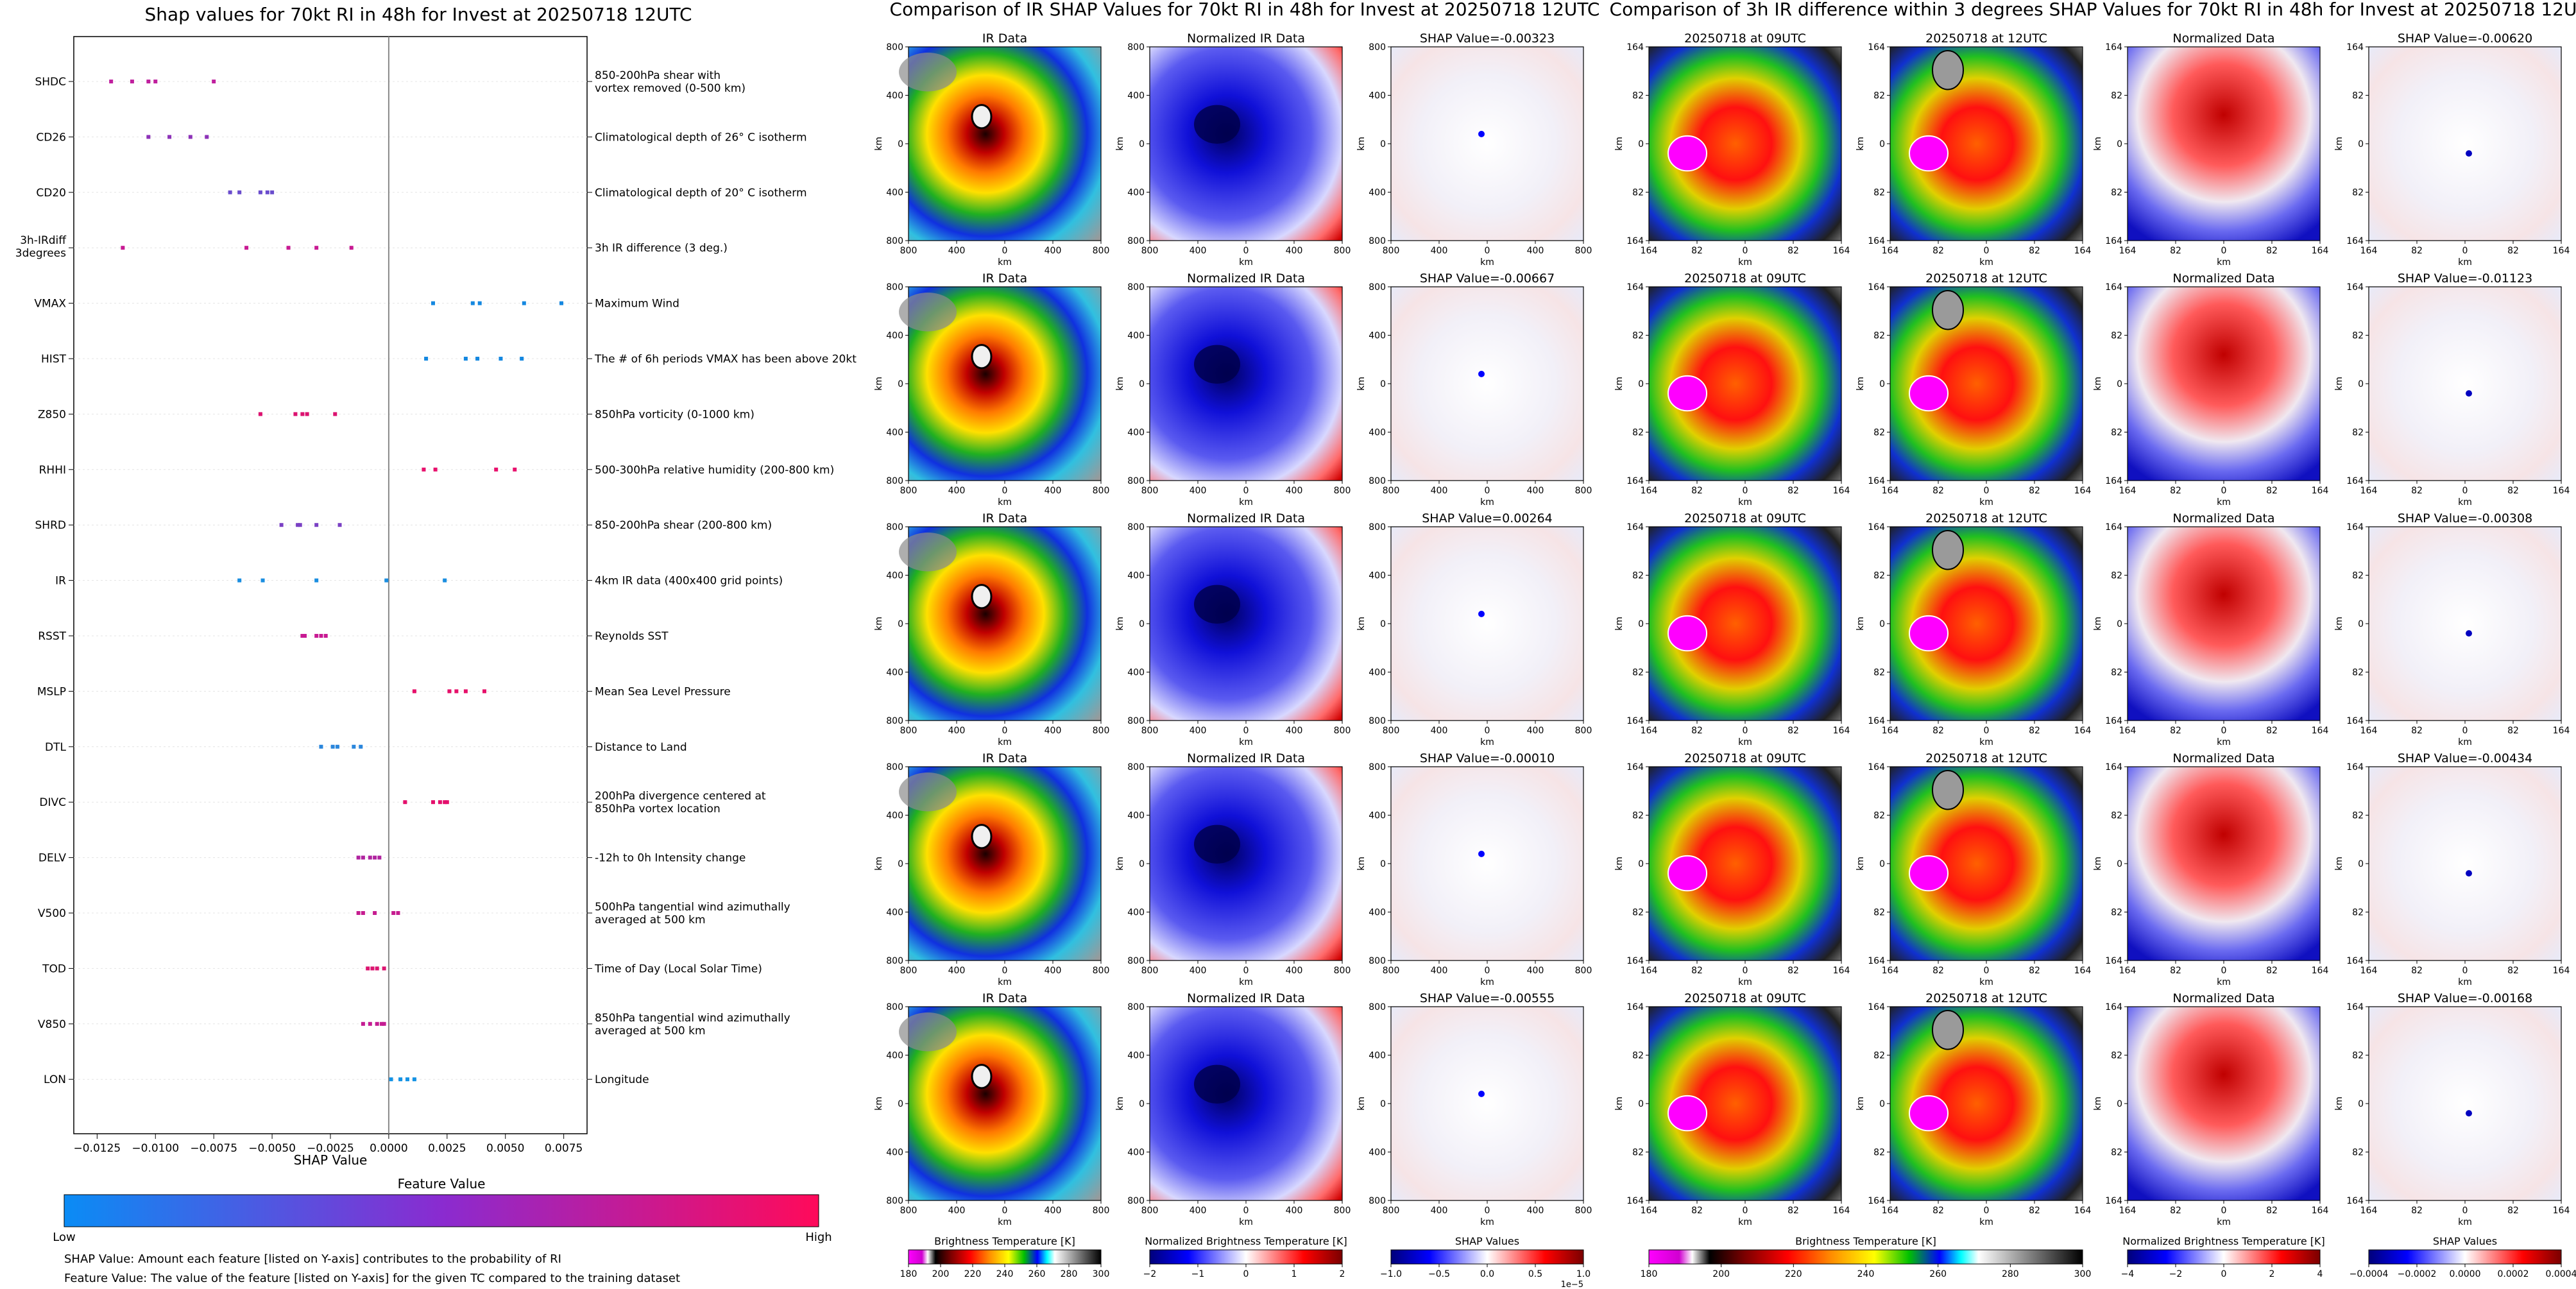  I want to click on panel-title: IR Data, so click(1005, 998).